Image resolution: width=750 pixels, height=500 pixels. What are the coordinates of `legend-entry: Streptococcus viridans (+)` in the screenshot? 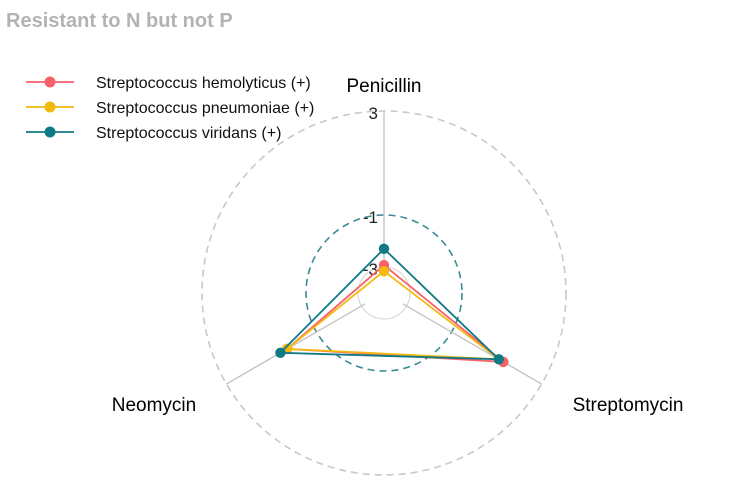 It's located at (153, 133).